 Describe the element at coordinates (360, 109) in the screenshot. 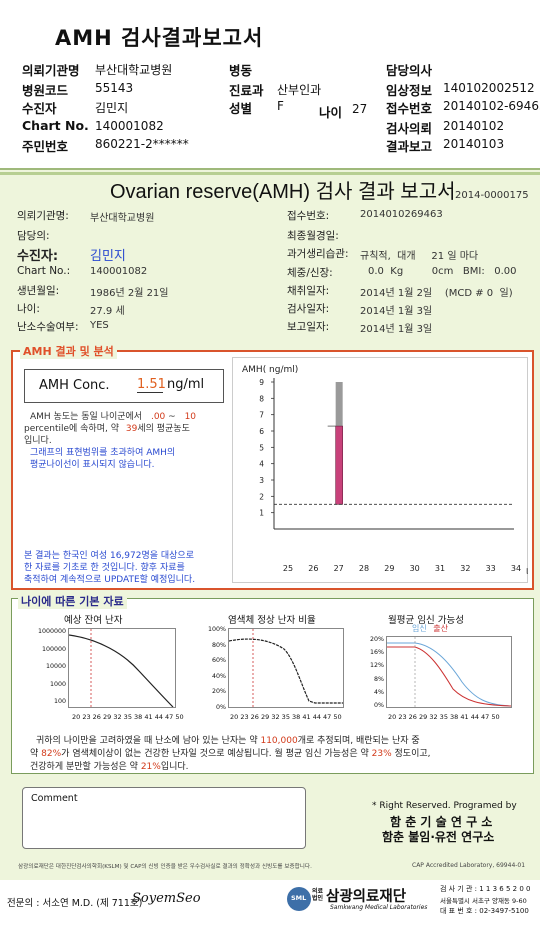

I see `age-value: 27` at that location.